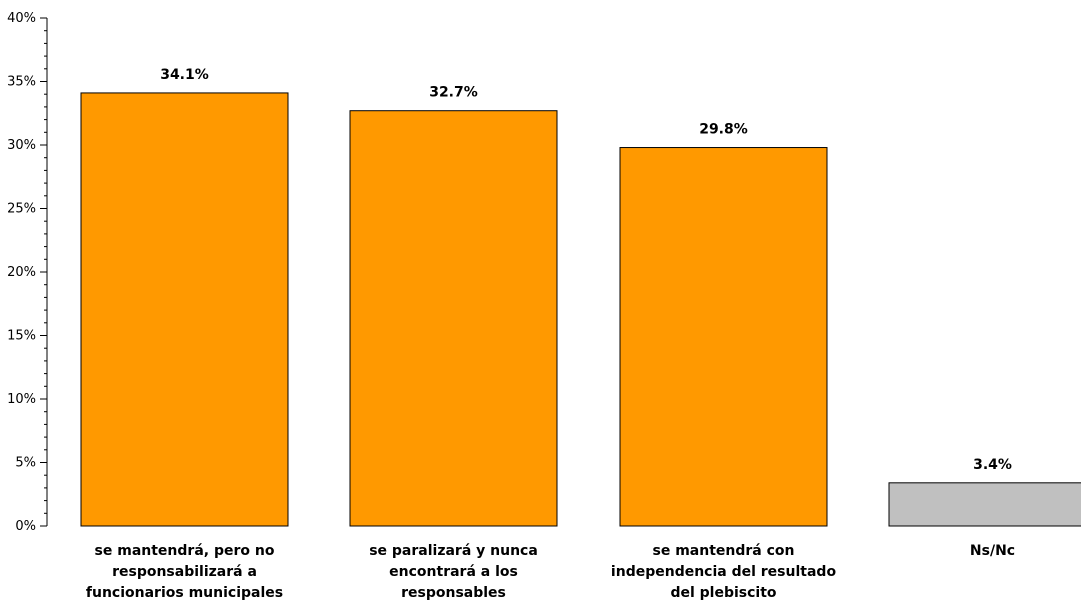 Image resolution: width=1081 pixels, height=604 pixels. I want to click on y-axis: 0% 5% 10% 15% 20% 25% 30% 35% 40%, so click(27, 272).